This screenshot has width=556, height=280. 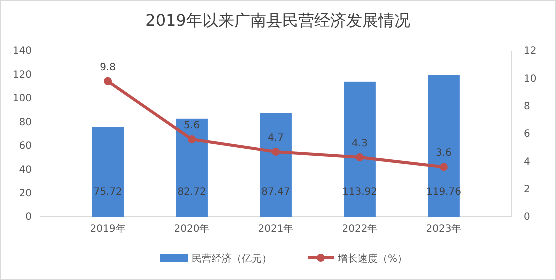 What do you see at coordinates (444, 229) in the screenshot?
I see `x-tick-label: 2023年` at bounding box center [444, 229].